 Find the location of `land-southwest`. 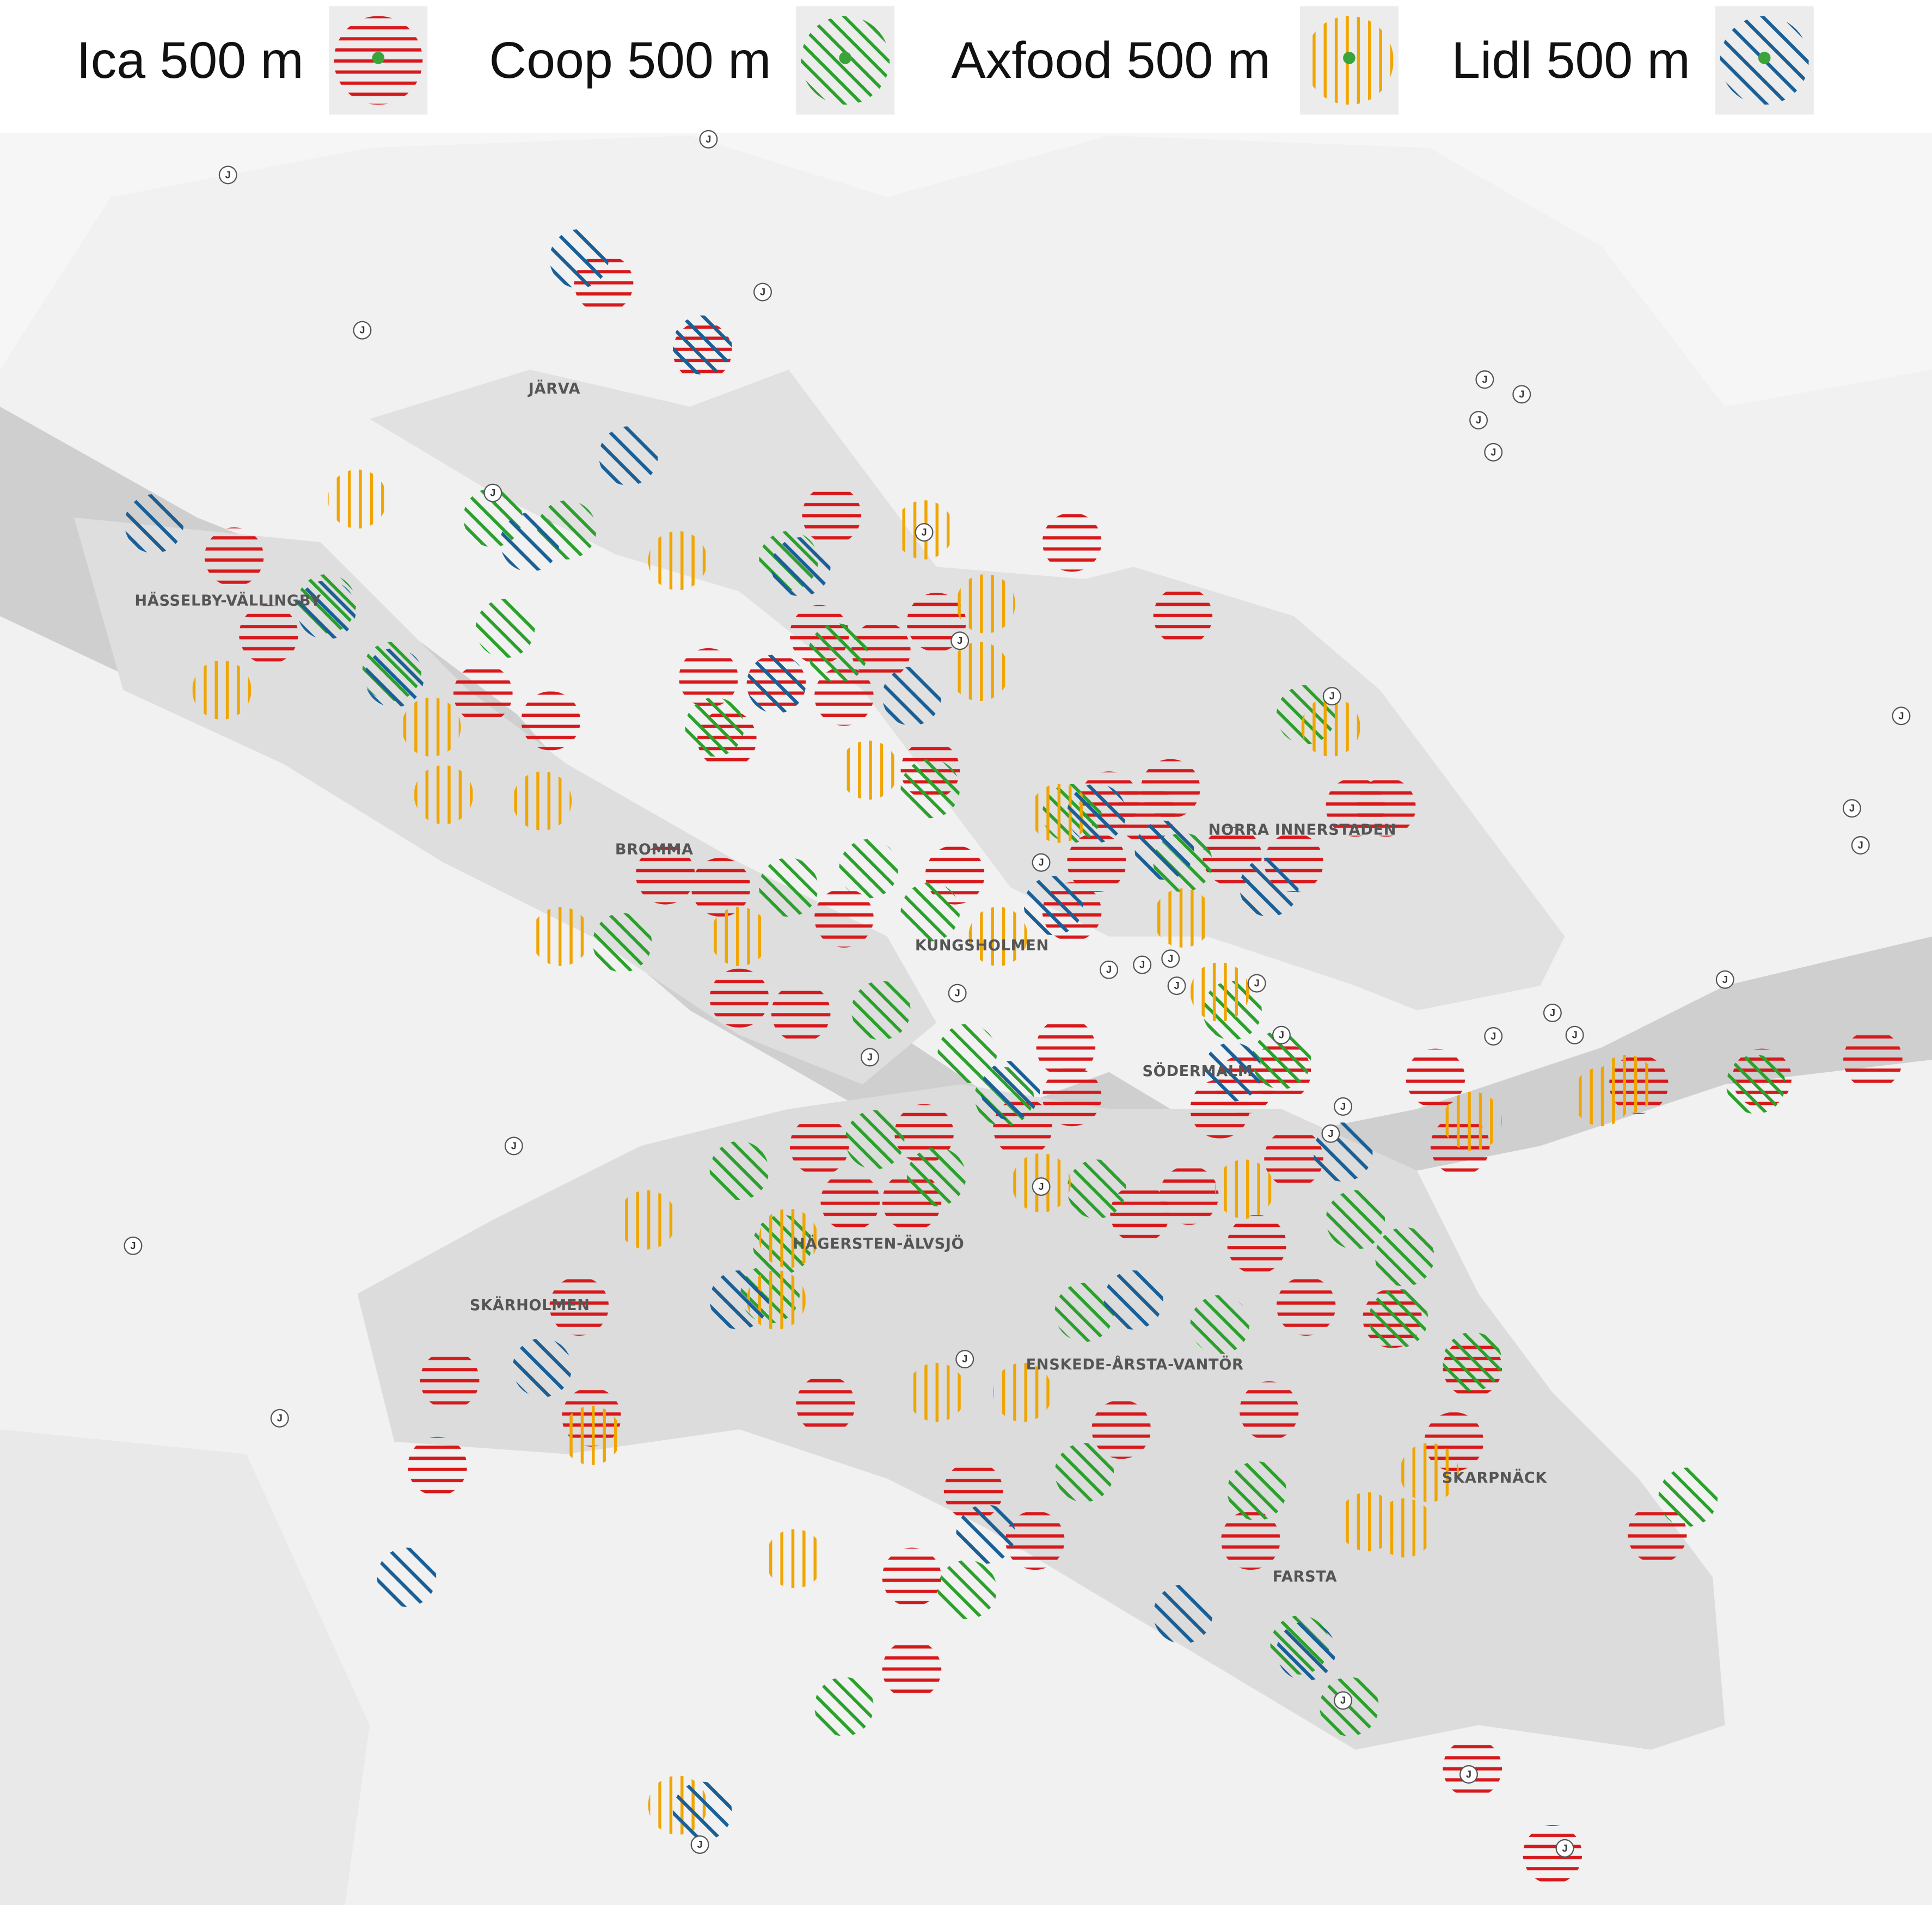

land-southwest is located at coordinates (185, 1667).